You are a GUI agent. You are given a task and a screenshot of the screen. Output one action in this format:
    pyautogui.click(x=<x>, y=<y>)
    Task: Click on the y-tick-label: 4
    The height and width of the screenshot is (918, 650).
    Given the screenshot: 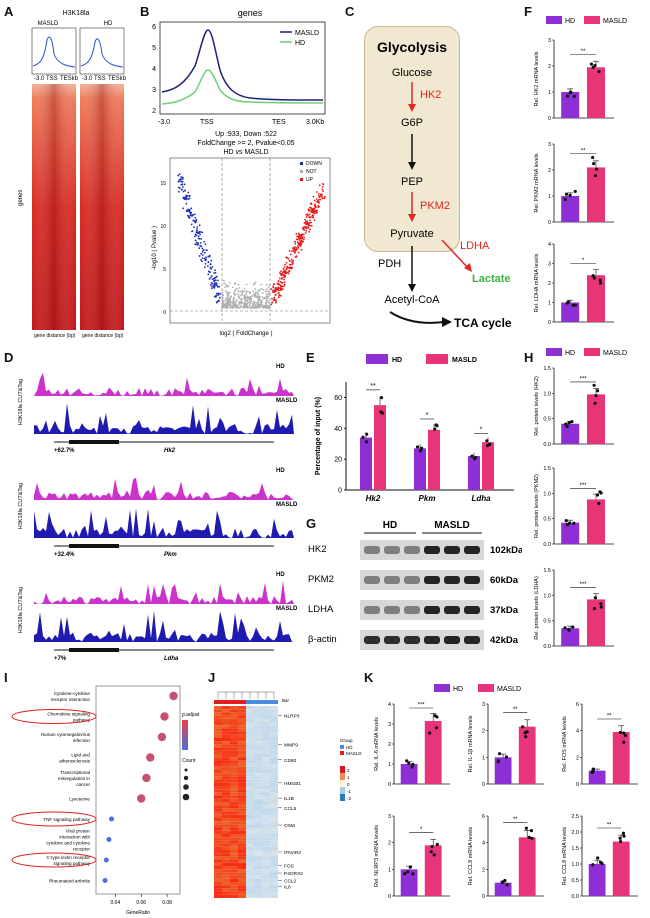 What is the action you would take?
    pyautogui.click(x=577, y=732)
    